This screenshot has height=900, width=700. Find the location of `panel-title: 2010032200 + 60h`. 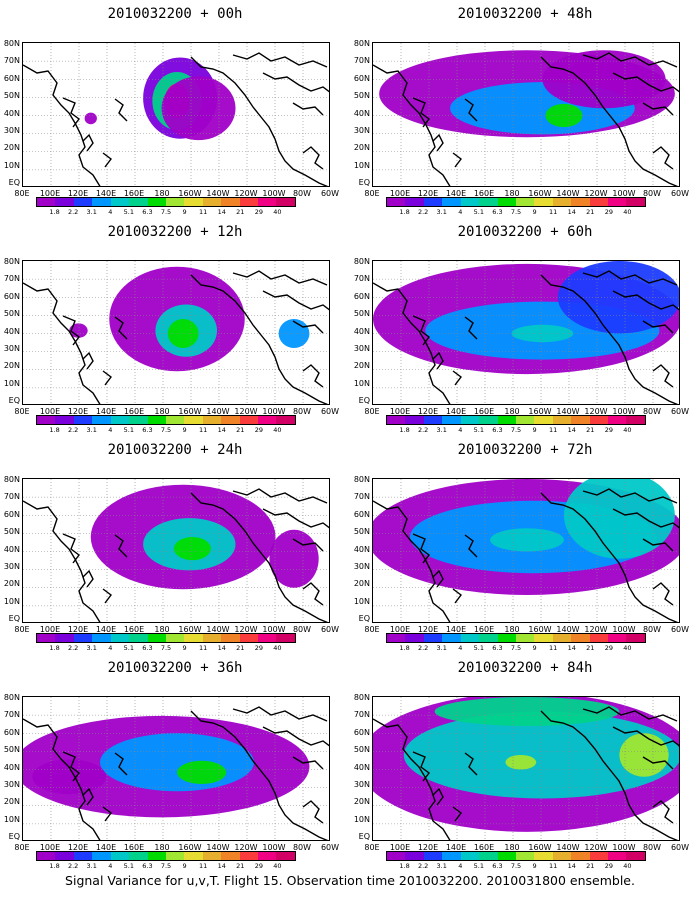

panel-title: 2010032200 + 60h is located at coordinates (525, 232).